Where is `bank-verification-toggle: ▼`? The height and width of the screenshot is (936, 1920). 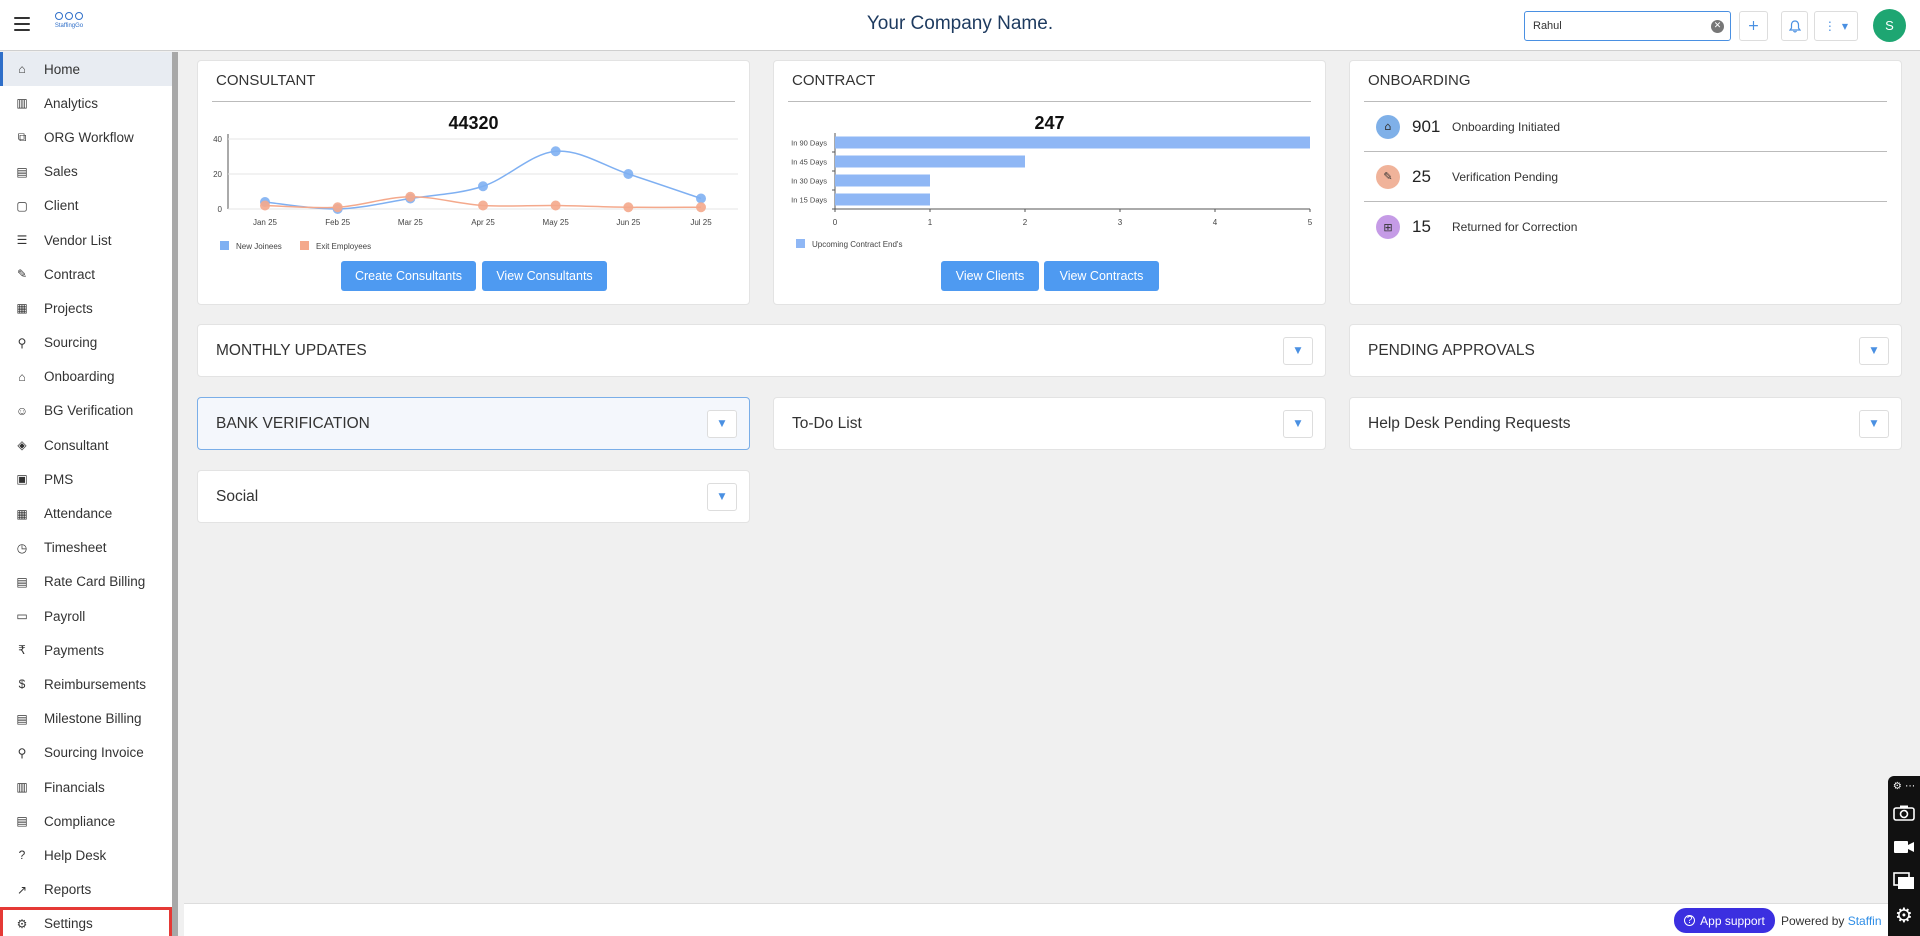
bank-verification-toggle: ▼ is located at coordinates (722, 424).